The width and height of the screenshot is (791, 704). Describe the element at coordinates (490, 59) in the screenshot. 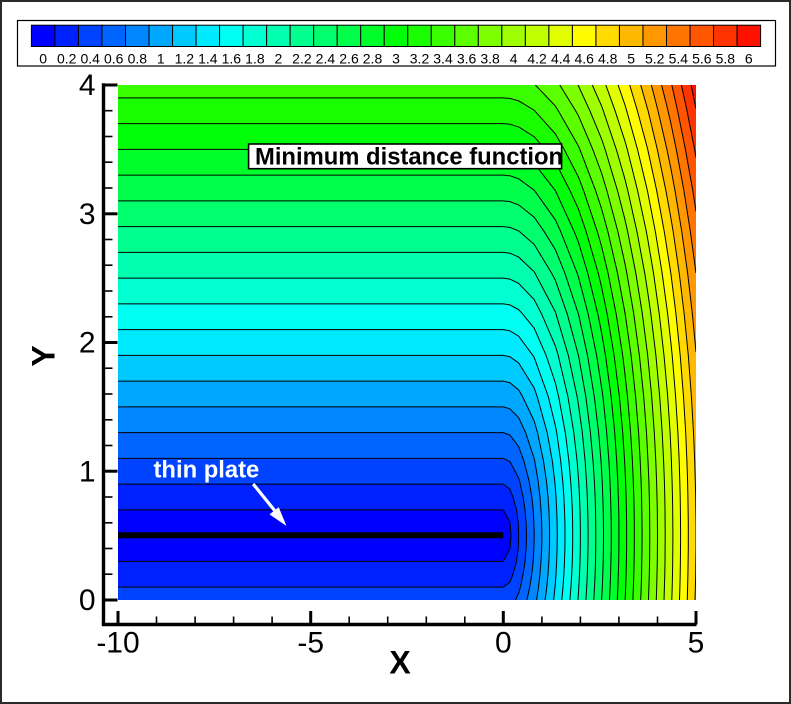

I see `svg-text: 3.8` at that location.